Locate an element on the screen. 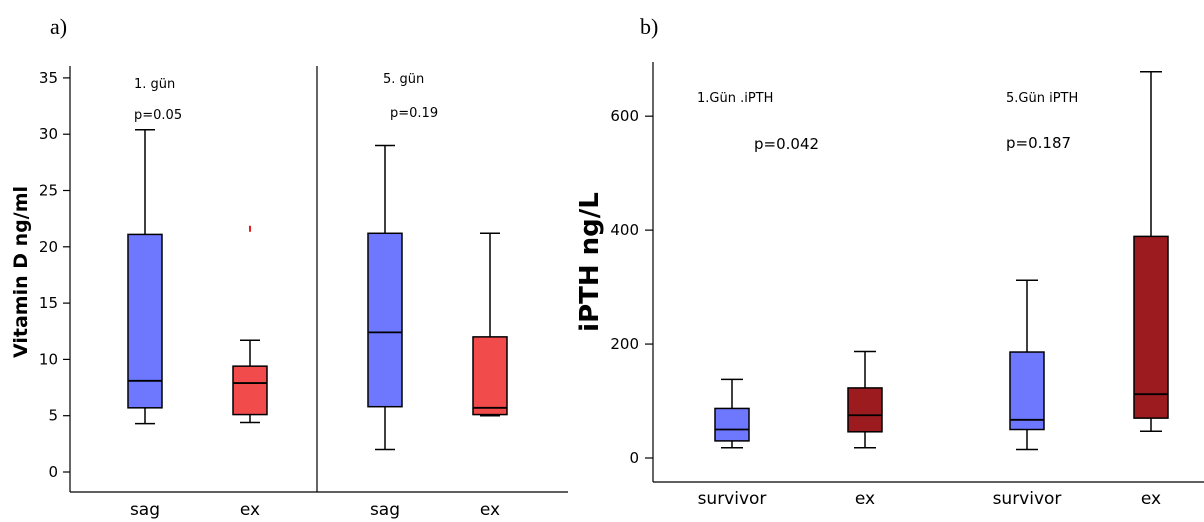  panel-a-group1-title: 1. gün is located at coordinates (154, 84).